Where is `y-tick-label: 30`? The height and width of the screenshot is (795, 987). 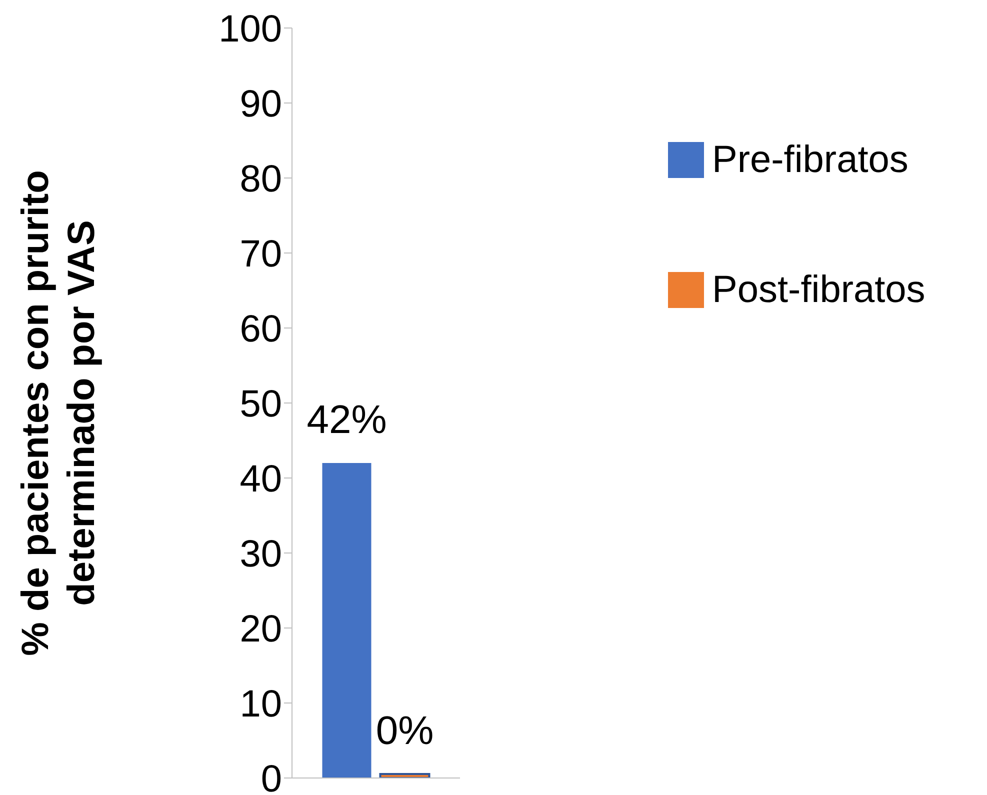
y-tick-label: 30 is located at coordinates (261, 554).